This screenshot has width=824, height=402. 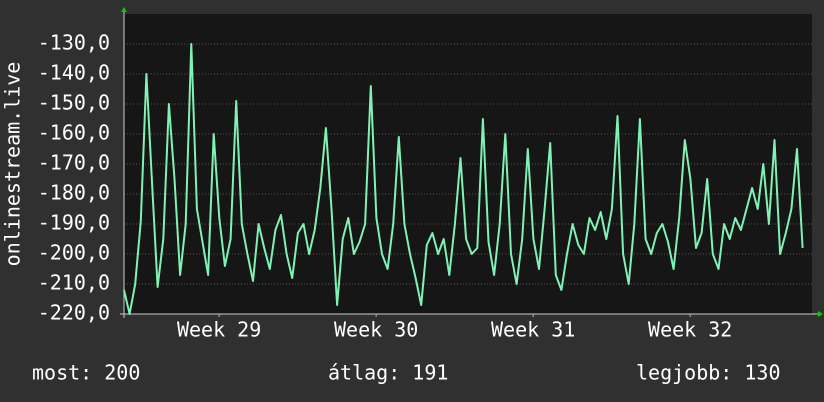 I want to click on y-tick-label: -160,0, so click(x=74, y=133).